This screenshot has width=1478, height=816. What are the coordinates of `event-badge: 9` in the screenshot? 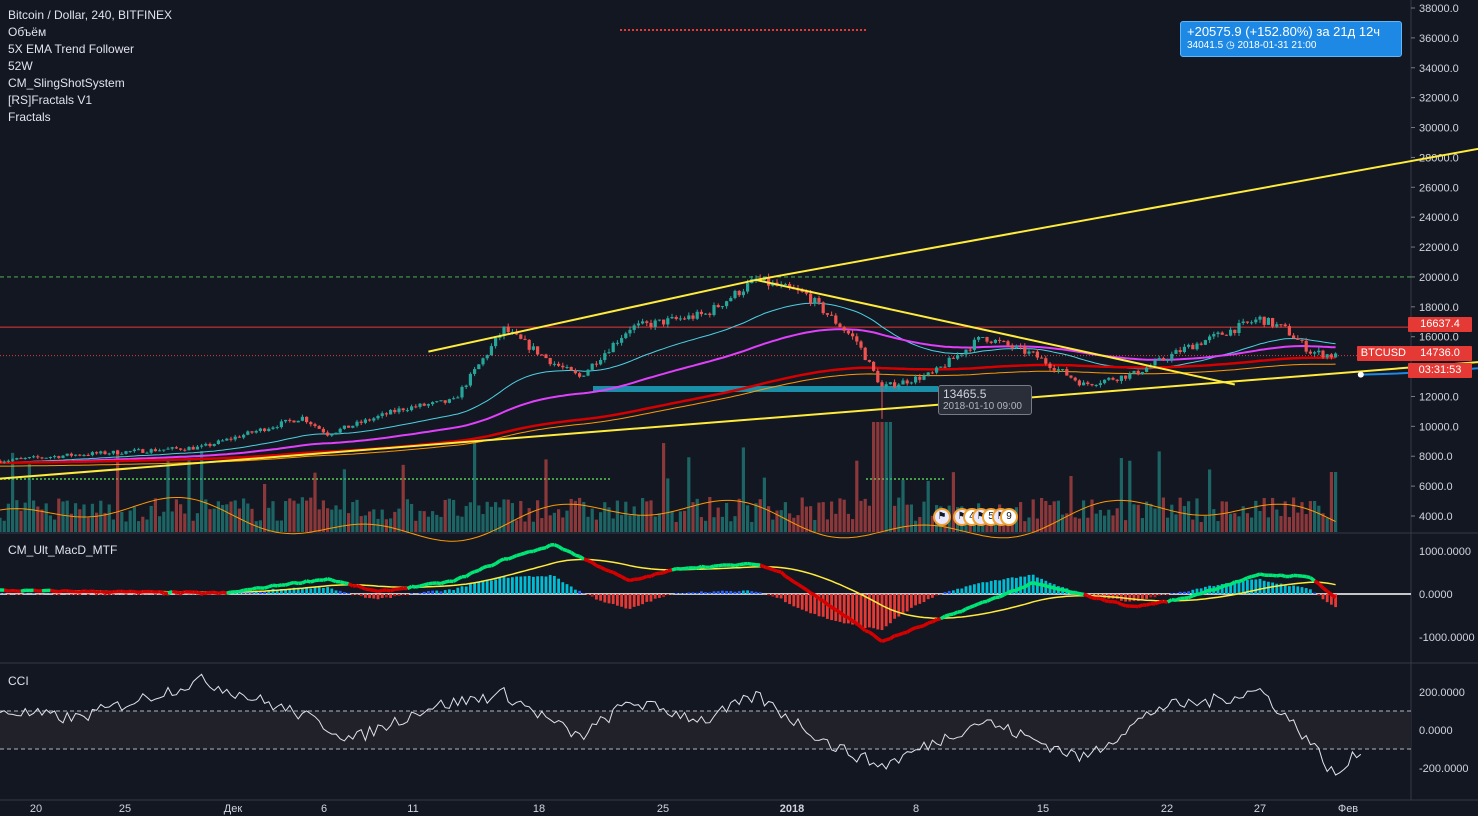 It's located at (1009, 517).